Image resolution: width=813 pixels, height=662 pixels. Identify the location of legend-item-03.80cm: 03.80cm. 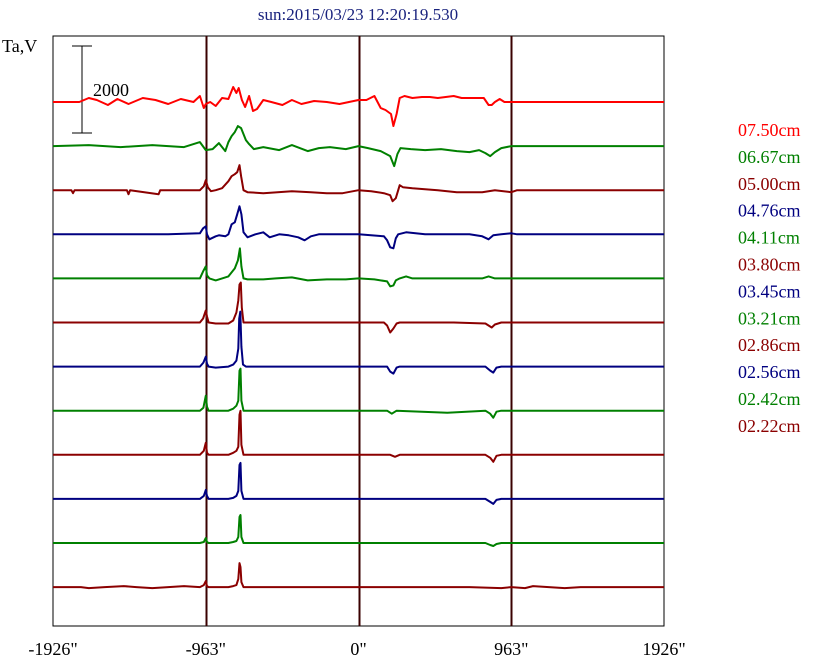
(769, 265).